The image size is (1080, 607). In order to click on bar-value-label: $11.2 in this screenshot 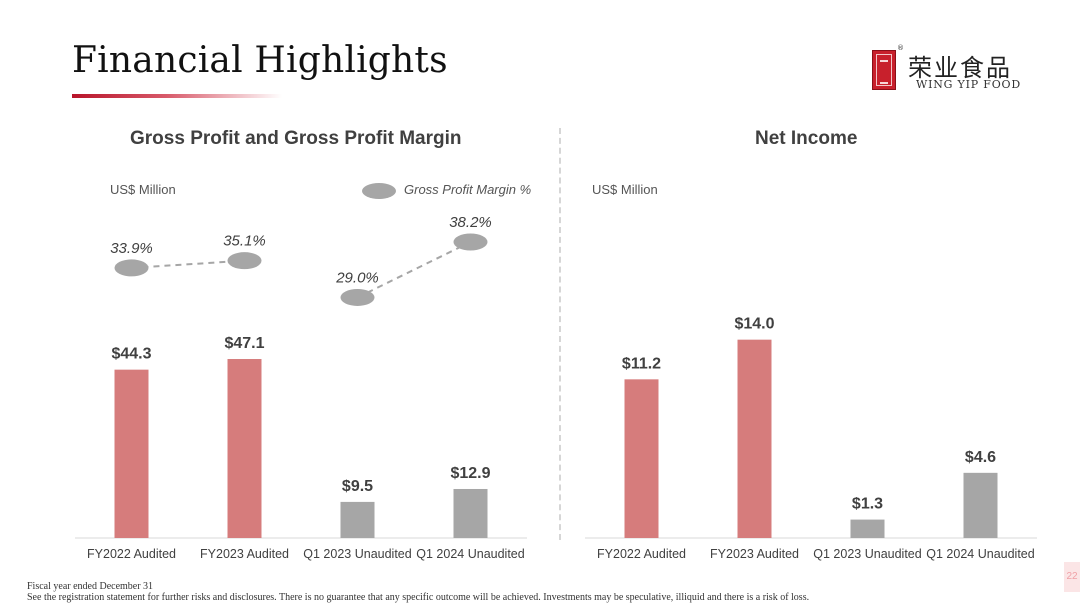, I will do `click(641, 363)`.